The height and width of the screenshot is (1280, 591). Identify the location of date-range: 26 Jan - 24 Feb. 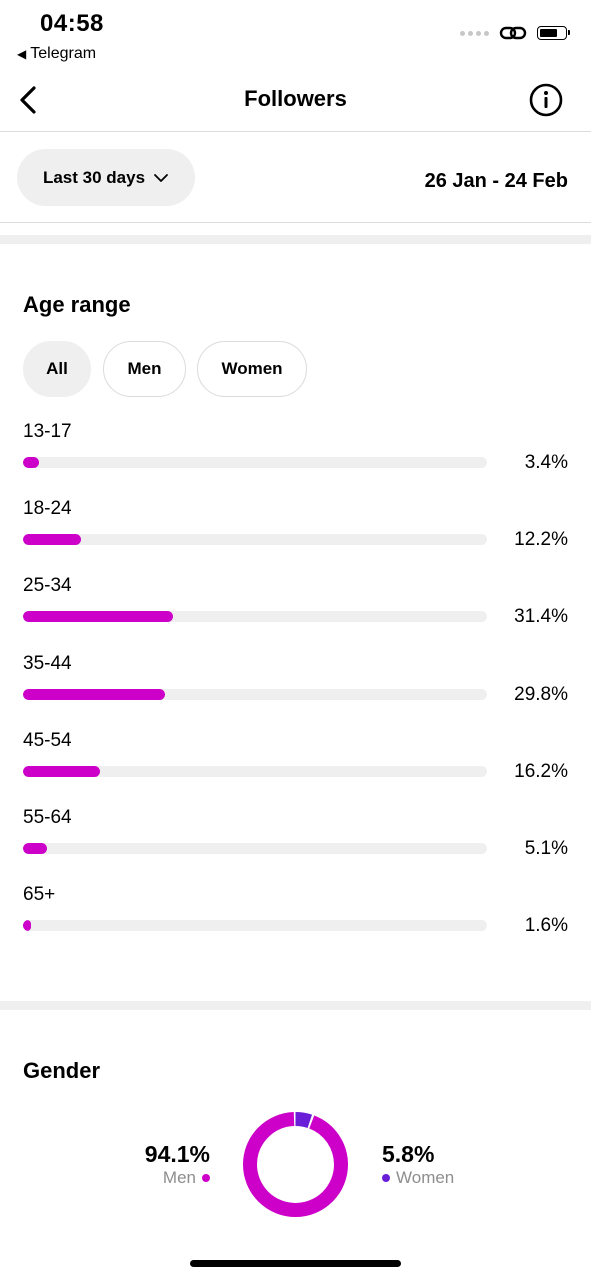
(496, 181).